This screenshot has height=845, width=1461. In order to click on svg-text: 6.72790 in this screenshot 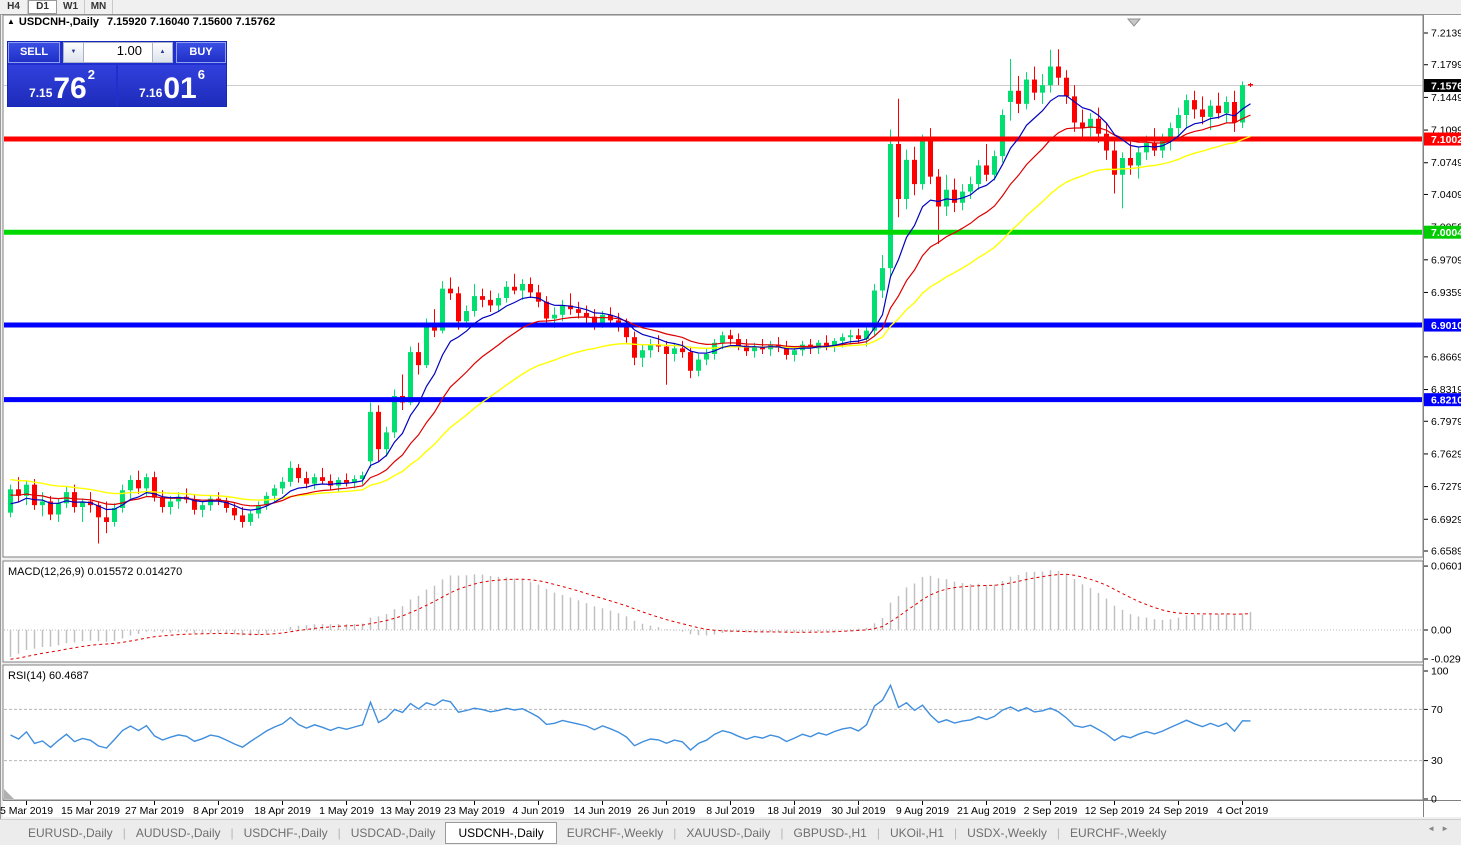, I will do `click(1446, 487)`.